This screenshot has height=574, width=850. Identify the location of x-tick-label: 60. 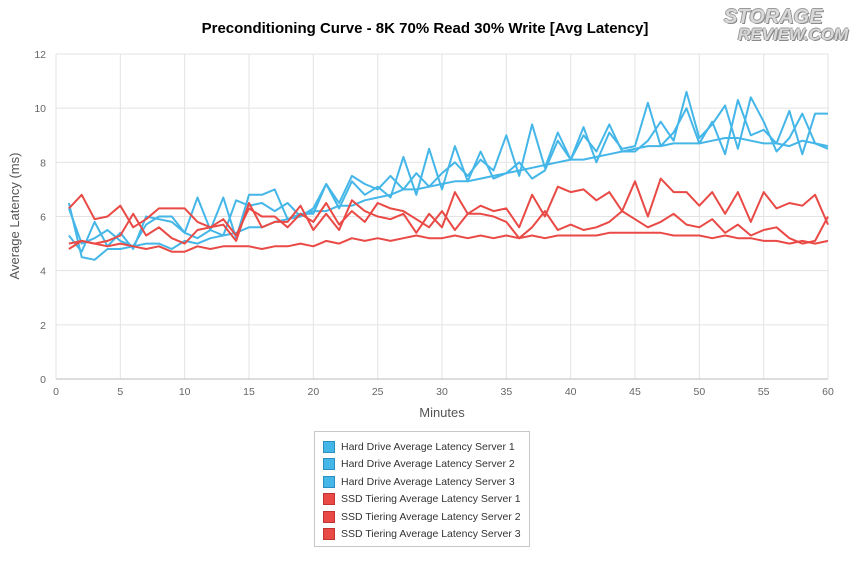
(828, 392).